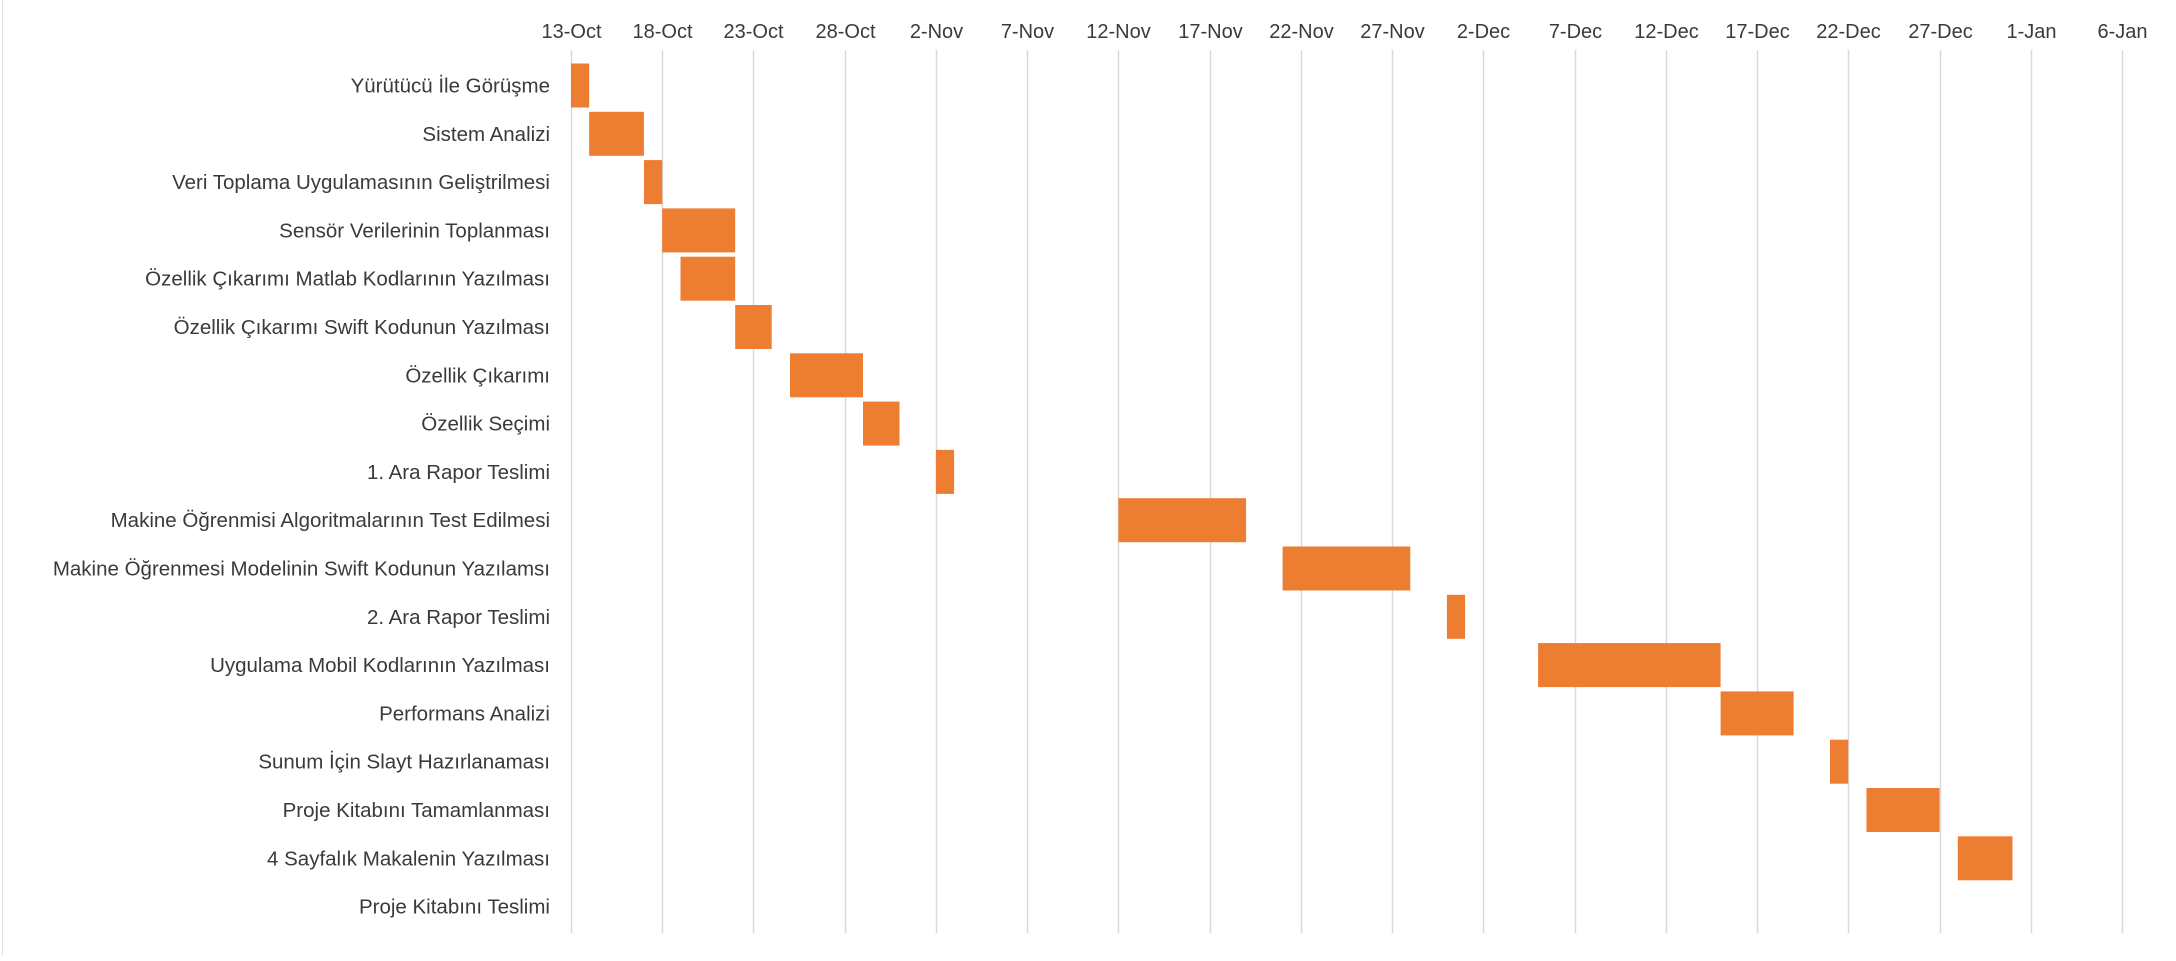 The height and width of the screenshot is (961, 2176). Describe the element at coordinates (362, 327) in the screenshot. I see `task-label: Özellik Çıkarımı Swift Kodunun Yazılması` at that location.